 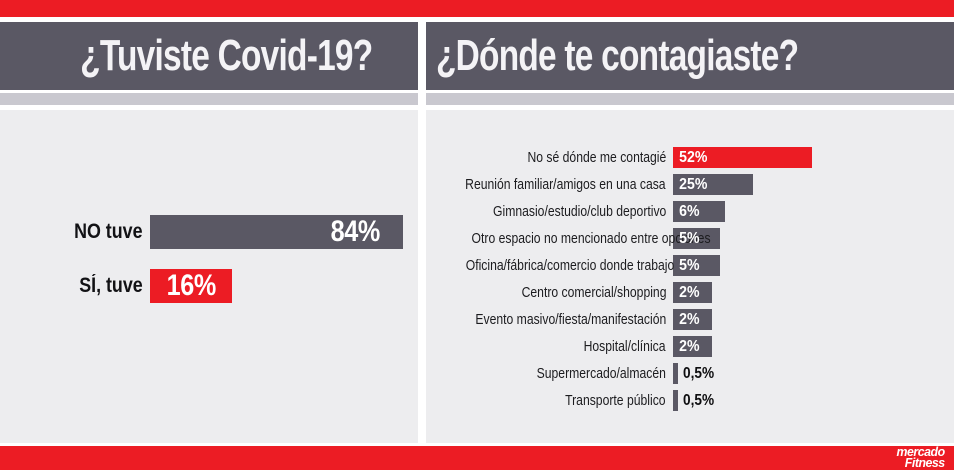 I want to click on right-header: ¿Dónde te contagiaste?, so click(x=690, y=56).